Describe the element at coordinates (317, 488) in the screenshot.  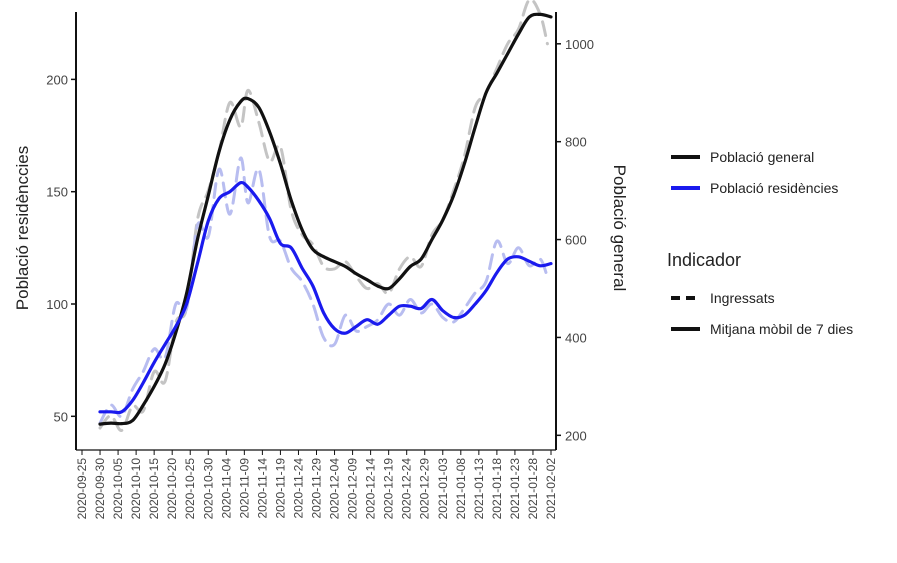
I see `x-tick-label: 2020-11-29` at that location.